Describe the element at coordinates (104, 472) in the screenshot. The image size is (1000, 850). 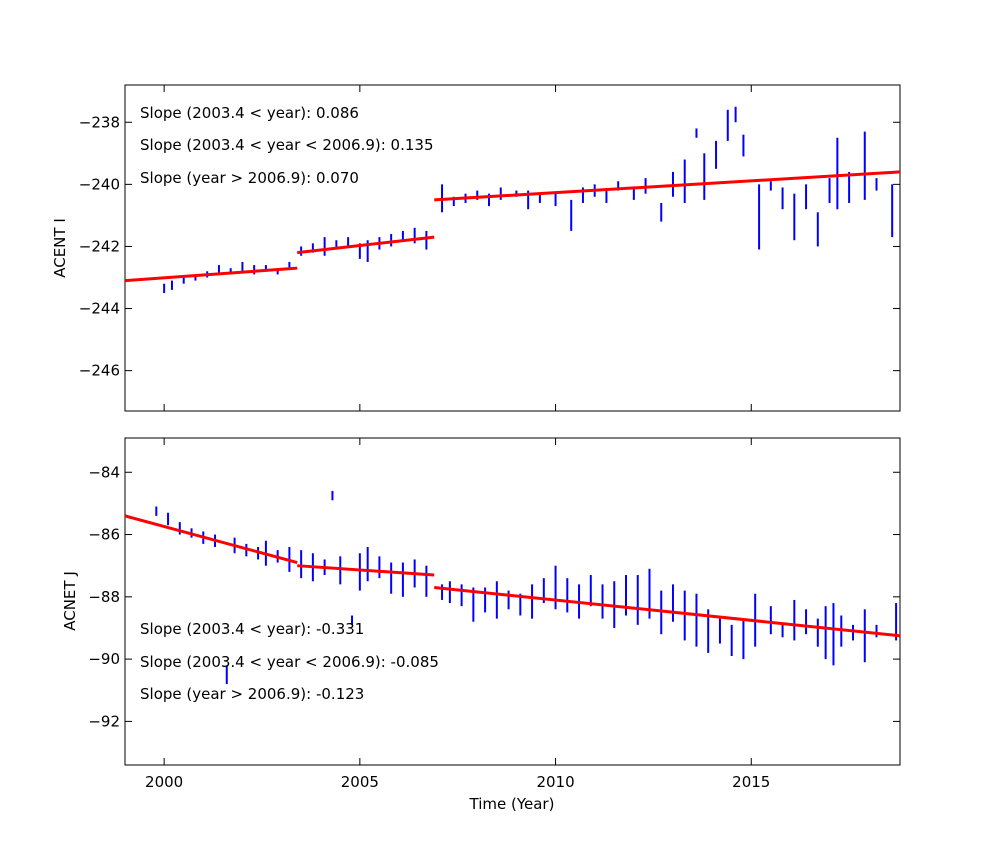
I see `ytick-label-acnet-j-0: −84` at that location.